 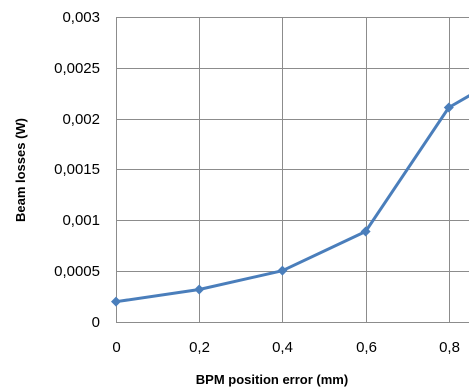 I want to click on x-tick-label: 0,8, so click(x=449, y=347).